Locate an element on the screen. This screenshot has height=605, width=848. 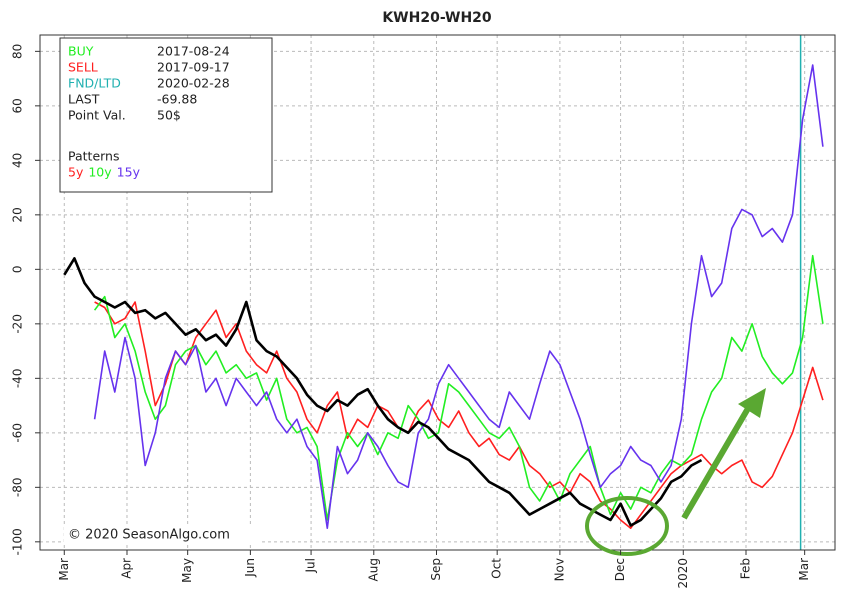
x-tick-label: Nov is located at coordinates (559, 569).